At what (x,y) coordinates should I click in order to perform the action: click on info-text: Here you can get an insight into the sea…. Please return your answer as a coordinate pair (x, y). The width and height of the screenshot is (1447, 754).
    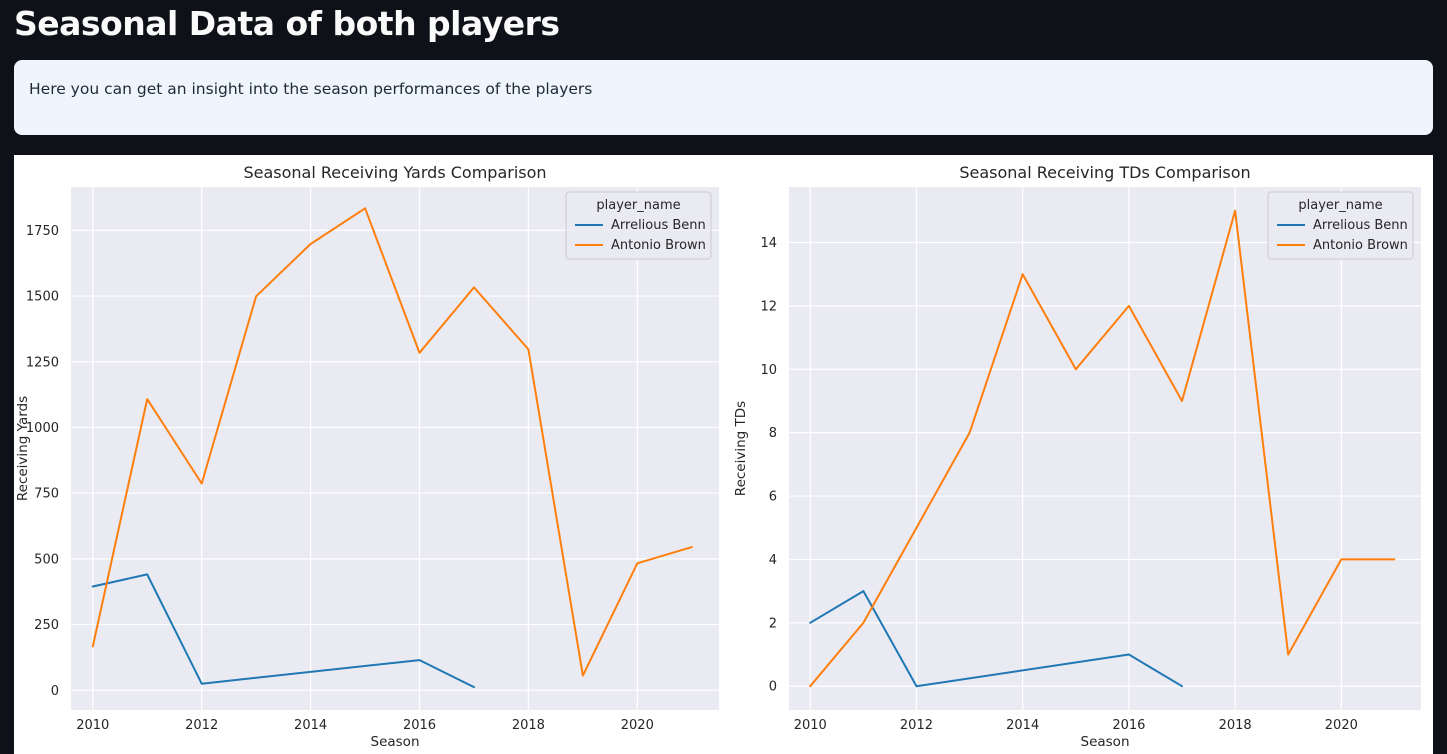
    Looking at the image, I should click on (311, 89).